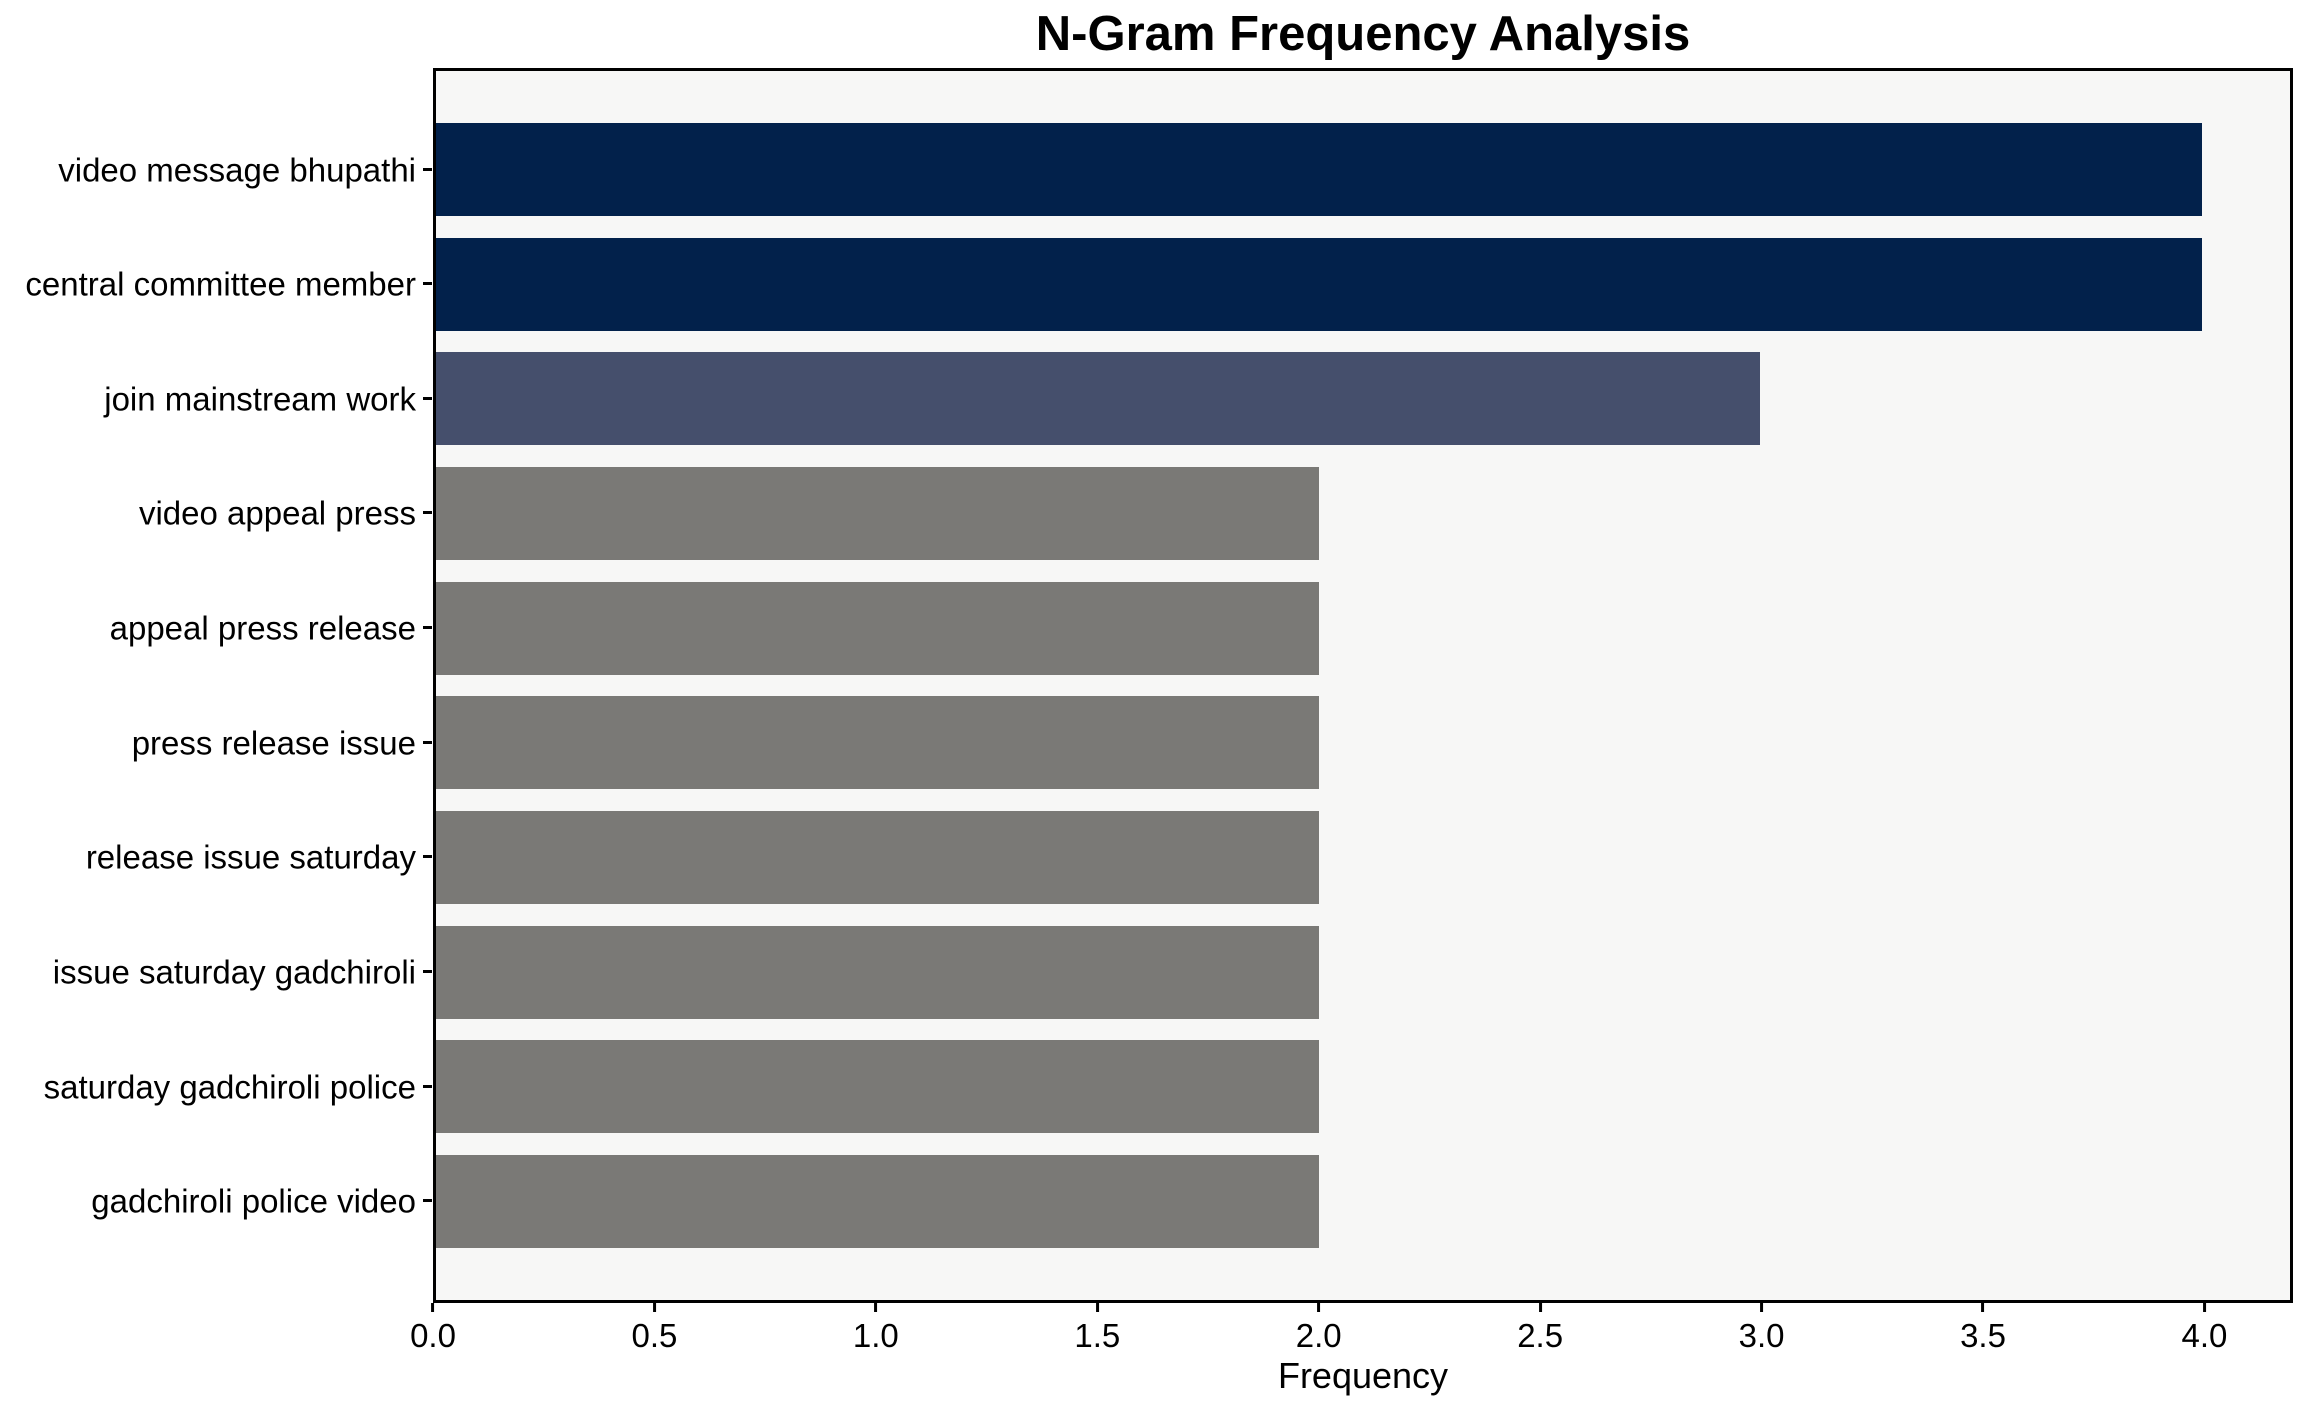  I want to click on bar-row: video message bhupathi, so click(1174, 169).